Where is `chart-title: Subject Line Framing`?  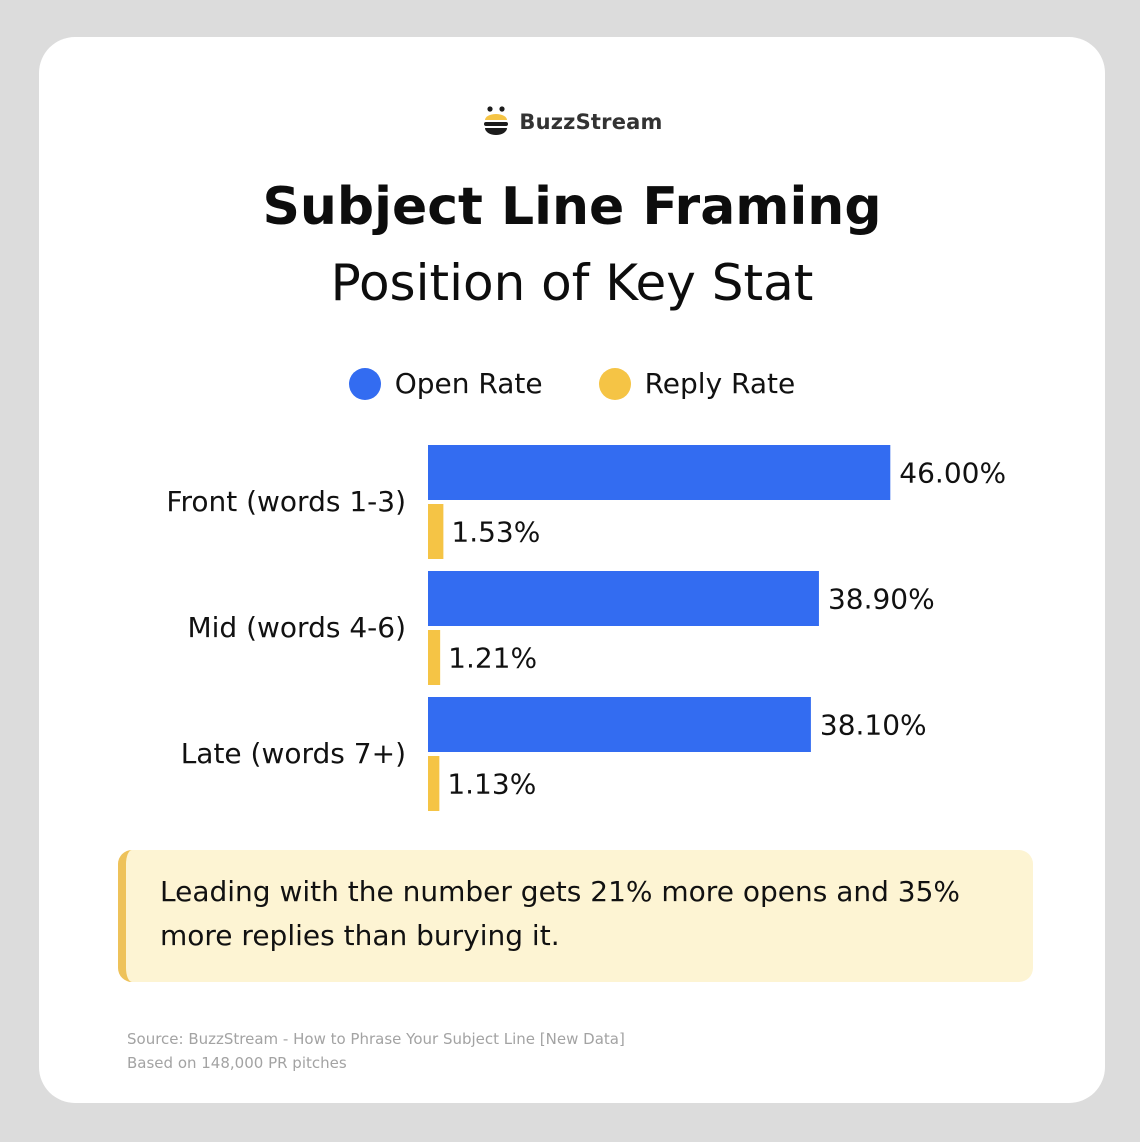 chart-title: Subject Line Framing is located at coordinates (572, 207).